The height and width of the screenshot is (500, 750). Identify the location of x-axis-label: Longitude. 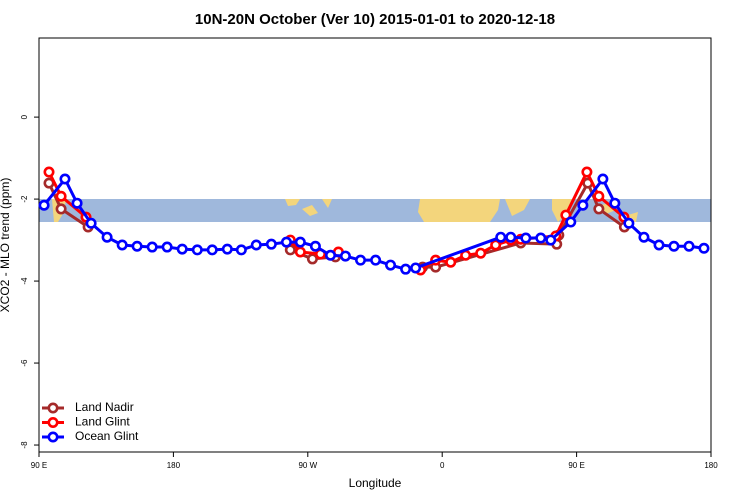
(375, 483).